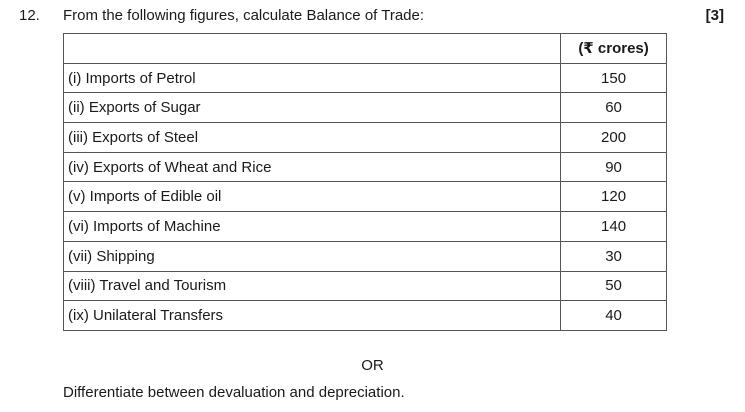 This screenshot has height=412, width=745. What do you see at coordinates (312, 78) in the screenshot?
I see `row-item: (i) Imports of Petrol` at bounding box center [312, 78].